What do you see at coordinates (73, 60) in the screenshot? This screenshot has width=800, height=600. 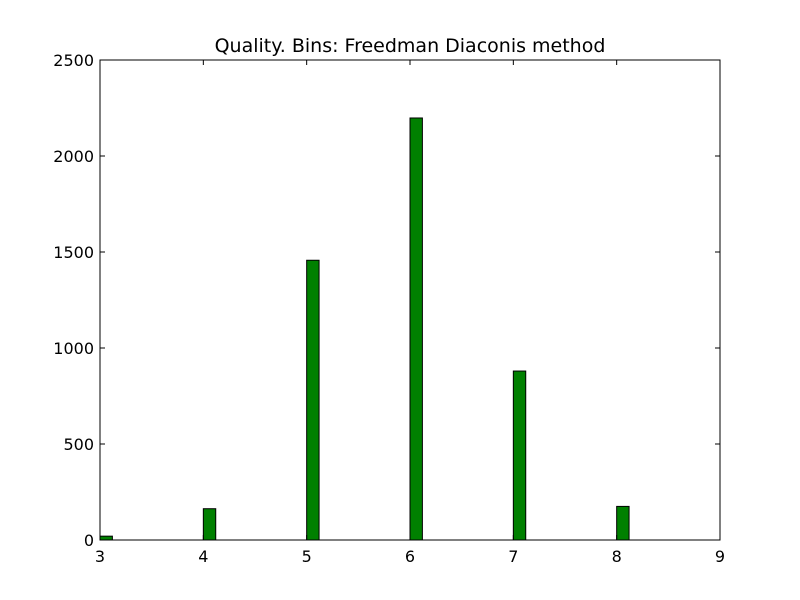 I see `y-tick-label: 2500` at bounding box center [73, 60].